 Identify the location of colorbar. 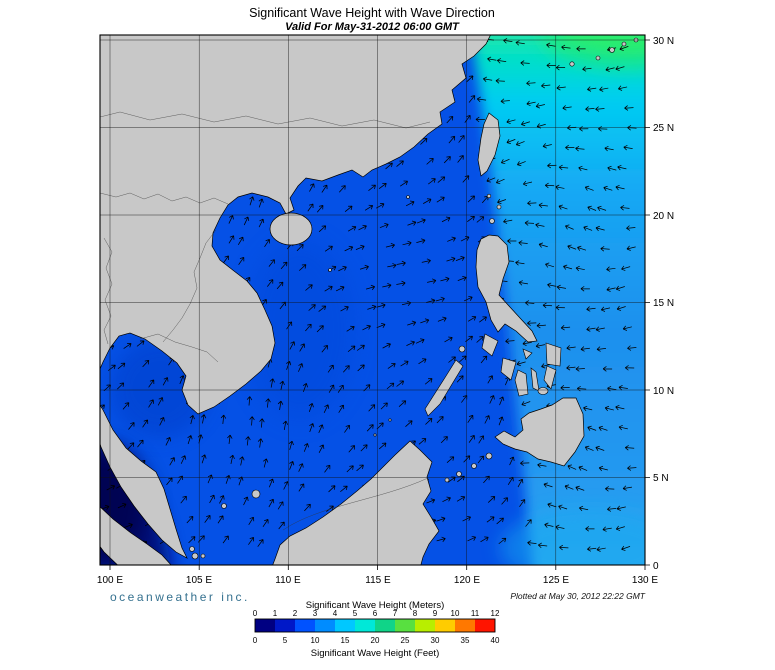
(375, 625).